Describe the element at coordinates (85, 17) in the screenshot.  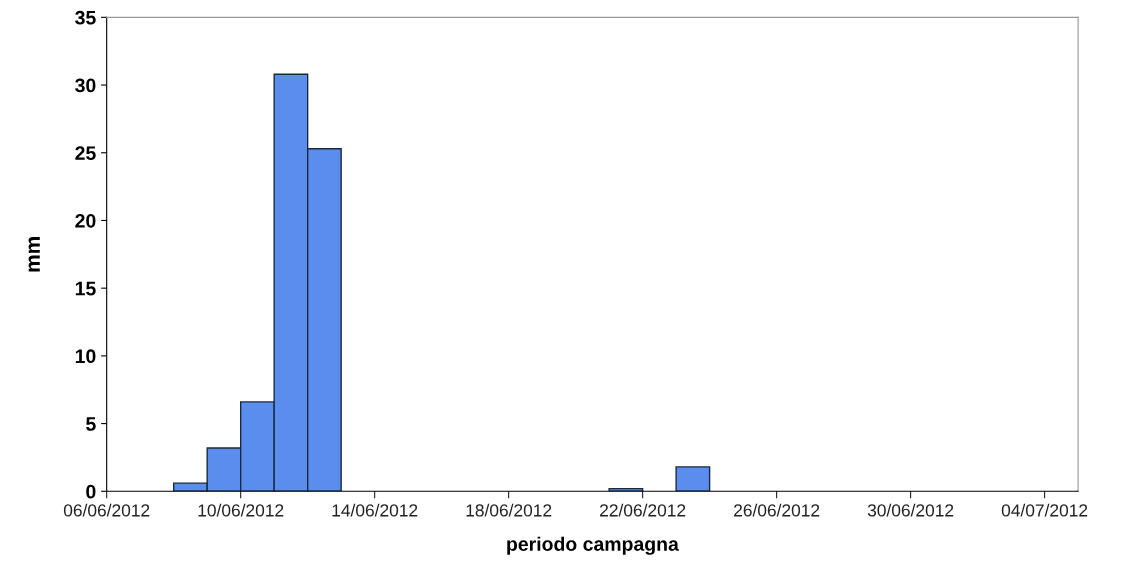
I see `y-tick-label: 35` at that location.